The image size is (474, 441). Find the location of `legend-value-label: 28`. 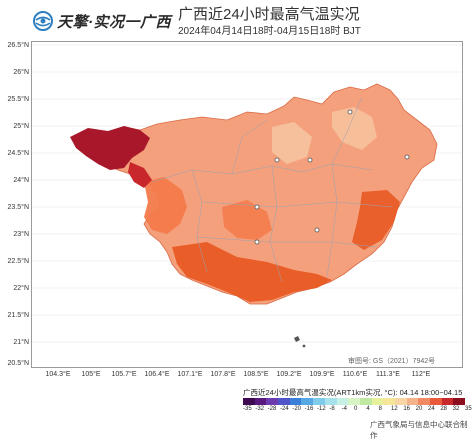

legend-value-label: 28 is located at coordinates (444, 409).